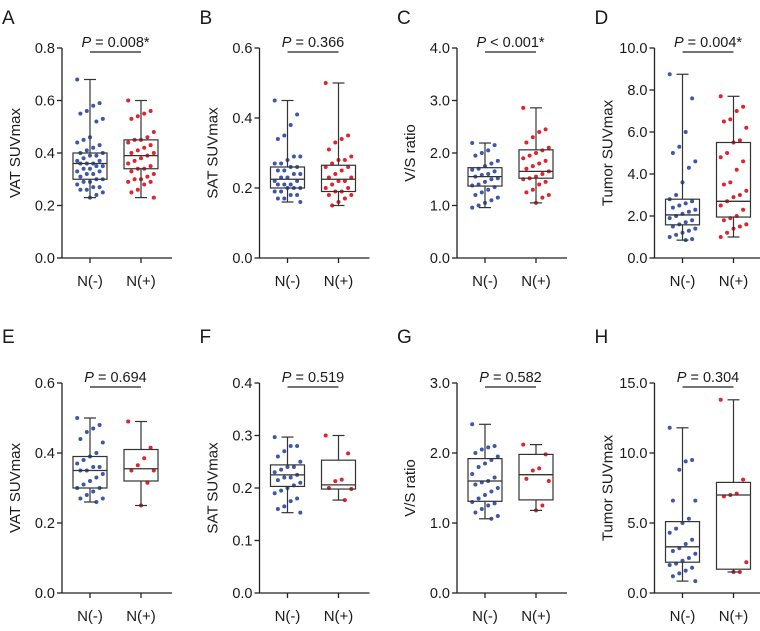 This screenshot has height=631, width=760. I want to click on y-tick-label: 10.0, so click(633, 49).